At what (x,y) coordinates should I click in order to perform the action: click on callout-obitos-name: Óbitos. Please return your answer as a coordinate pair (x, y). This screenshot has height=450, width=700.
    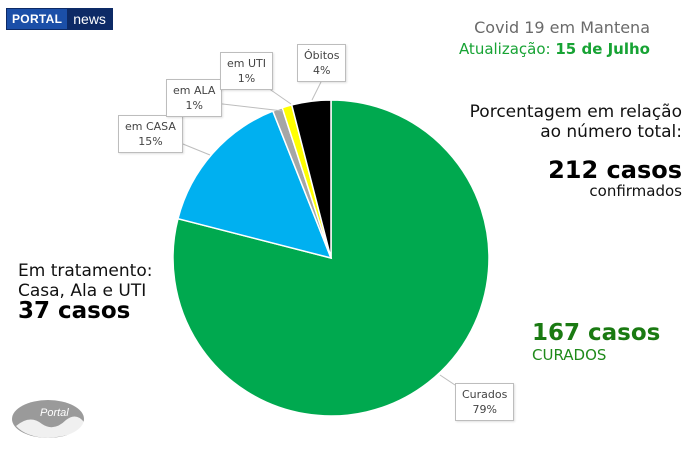
    Looking at the image, I should click on (322, 55).